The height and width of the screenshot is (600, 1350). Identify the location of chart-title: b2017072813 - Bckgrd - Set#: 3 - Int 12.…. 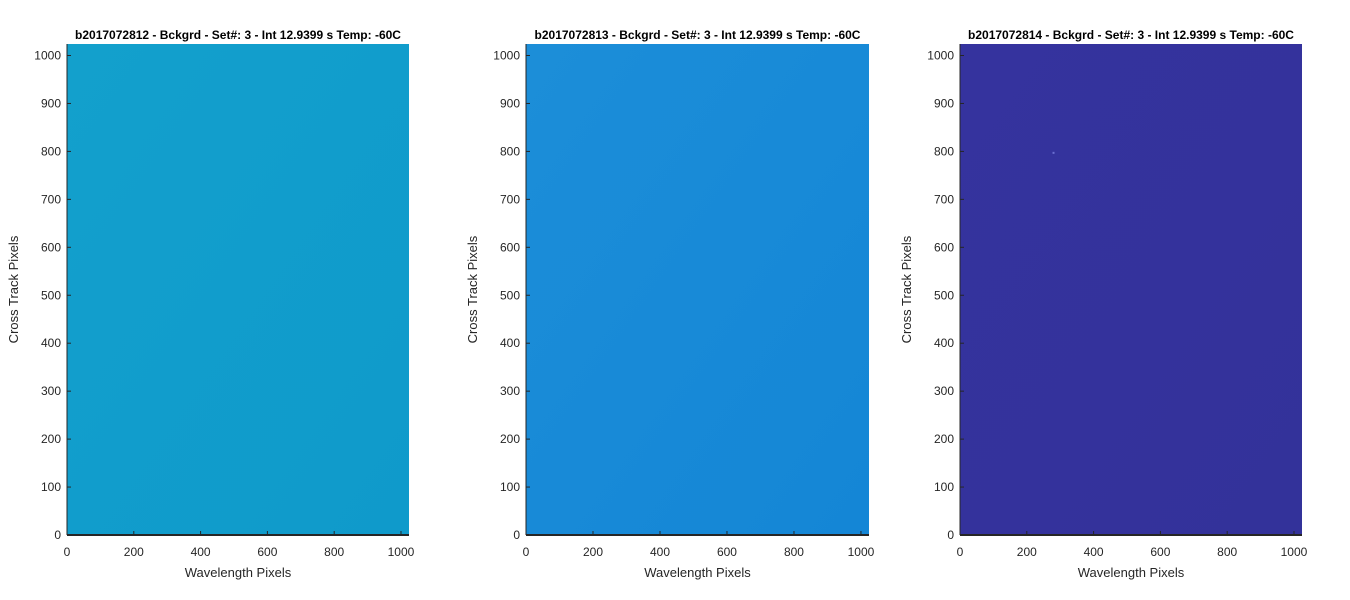
(698, 35).